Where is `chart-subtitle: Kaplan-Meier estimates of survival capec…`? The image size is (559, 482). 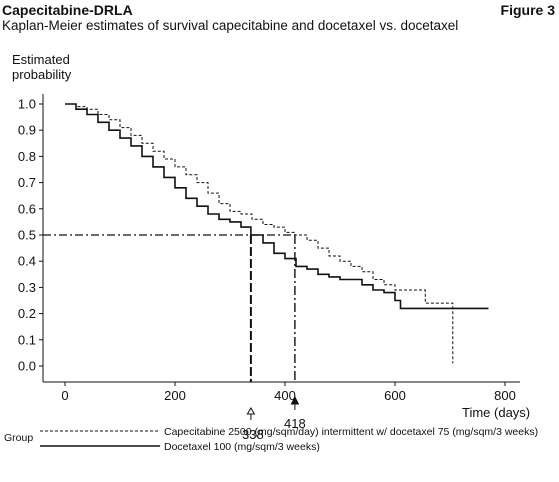 chart-subtitle: Kaplan-Meier estimates of survival capec… is located at coordinates (230, 25).